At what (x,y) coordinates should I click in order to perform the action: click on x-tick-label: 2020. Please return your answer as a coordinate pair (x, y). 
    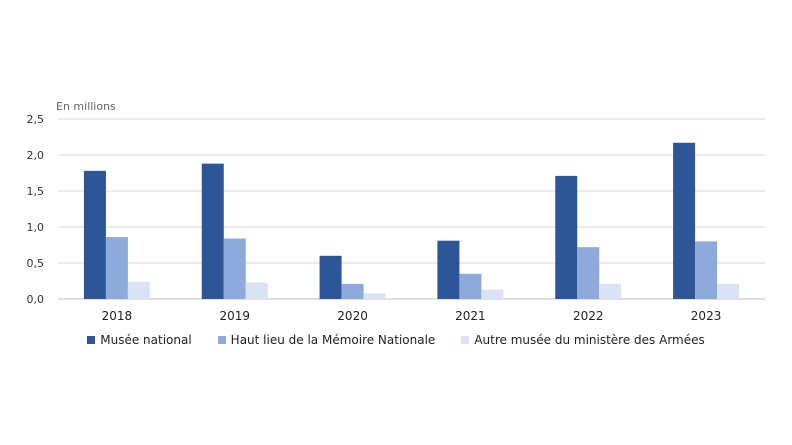
    Looking at the image, I should click on (352, 316).